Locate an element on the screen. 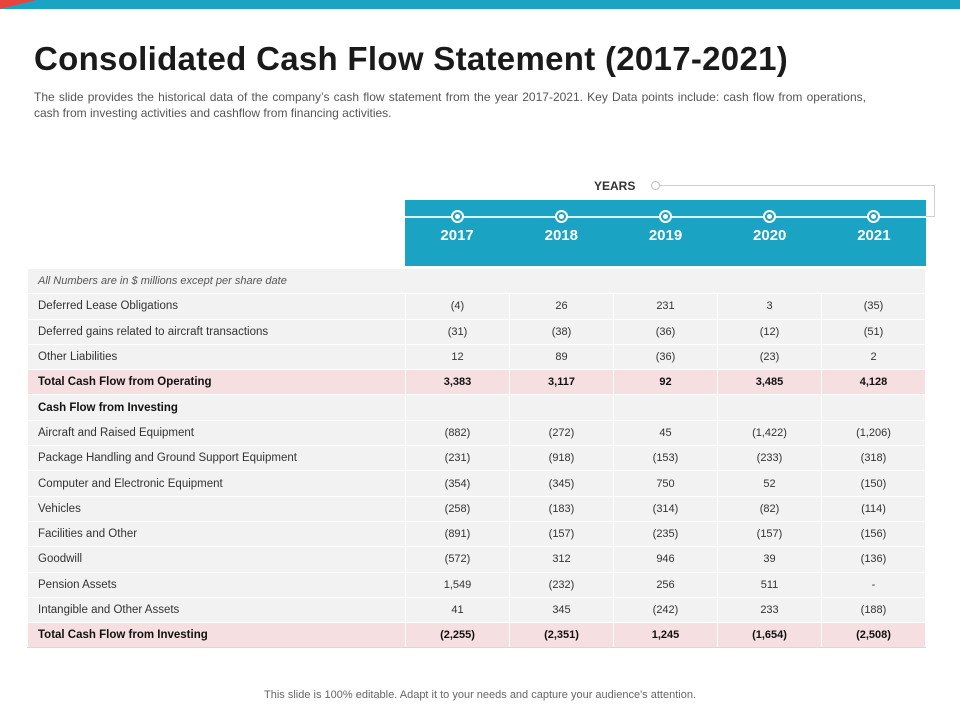 The height and width of the screenshot is (720, 960). cell-2018: (183) is located at coordinates (561, 508).